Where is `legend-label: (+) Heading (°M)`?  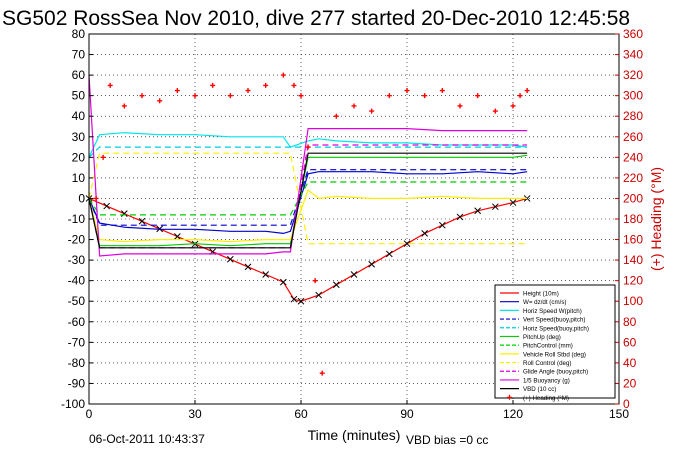
legend-label: (+) Heading (°M) is located at coordinates (546, 398).